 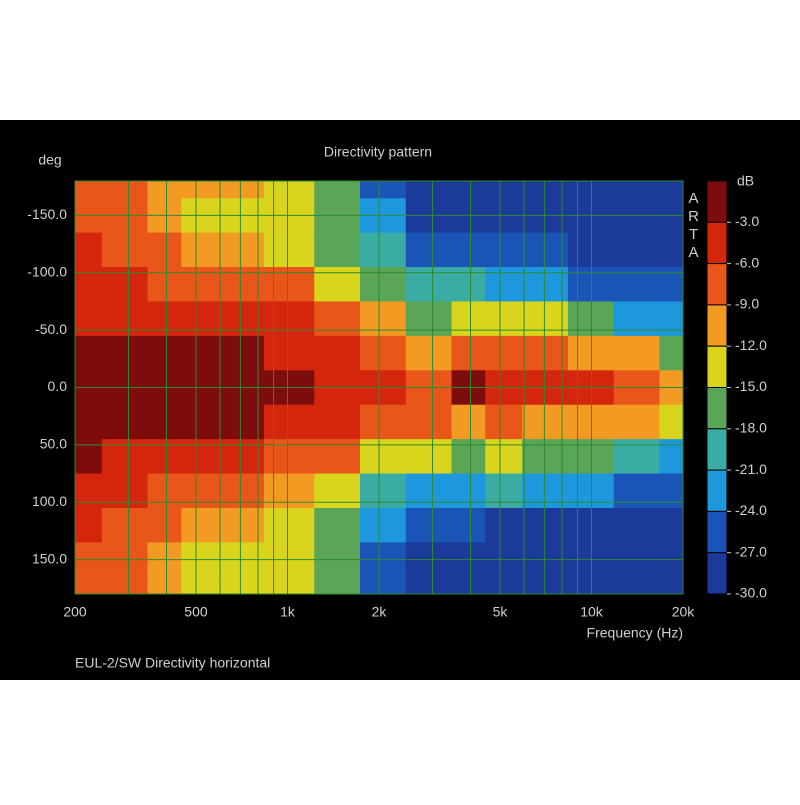 What do you see at coordinates (53, 444) in the screenshot?
I see `y-tick-label: 50.0` at bounding box center [53, 444].